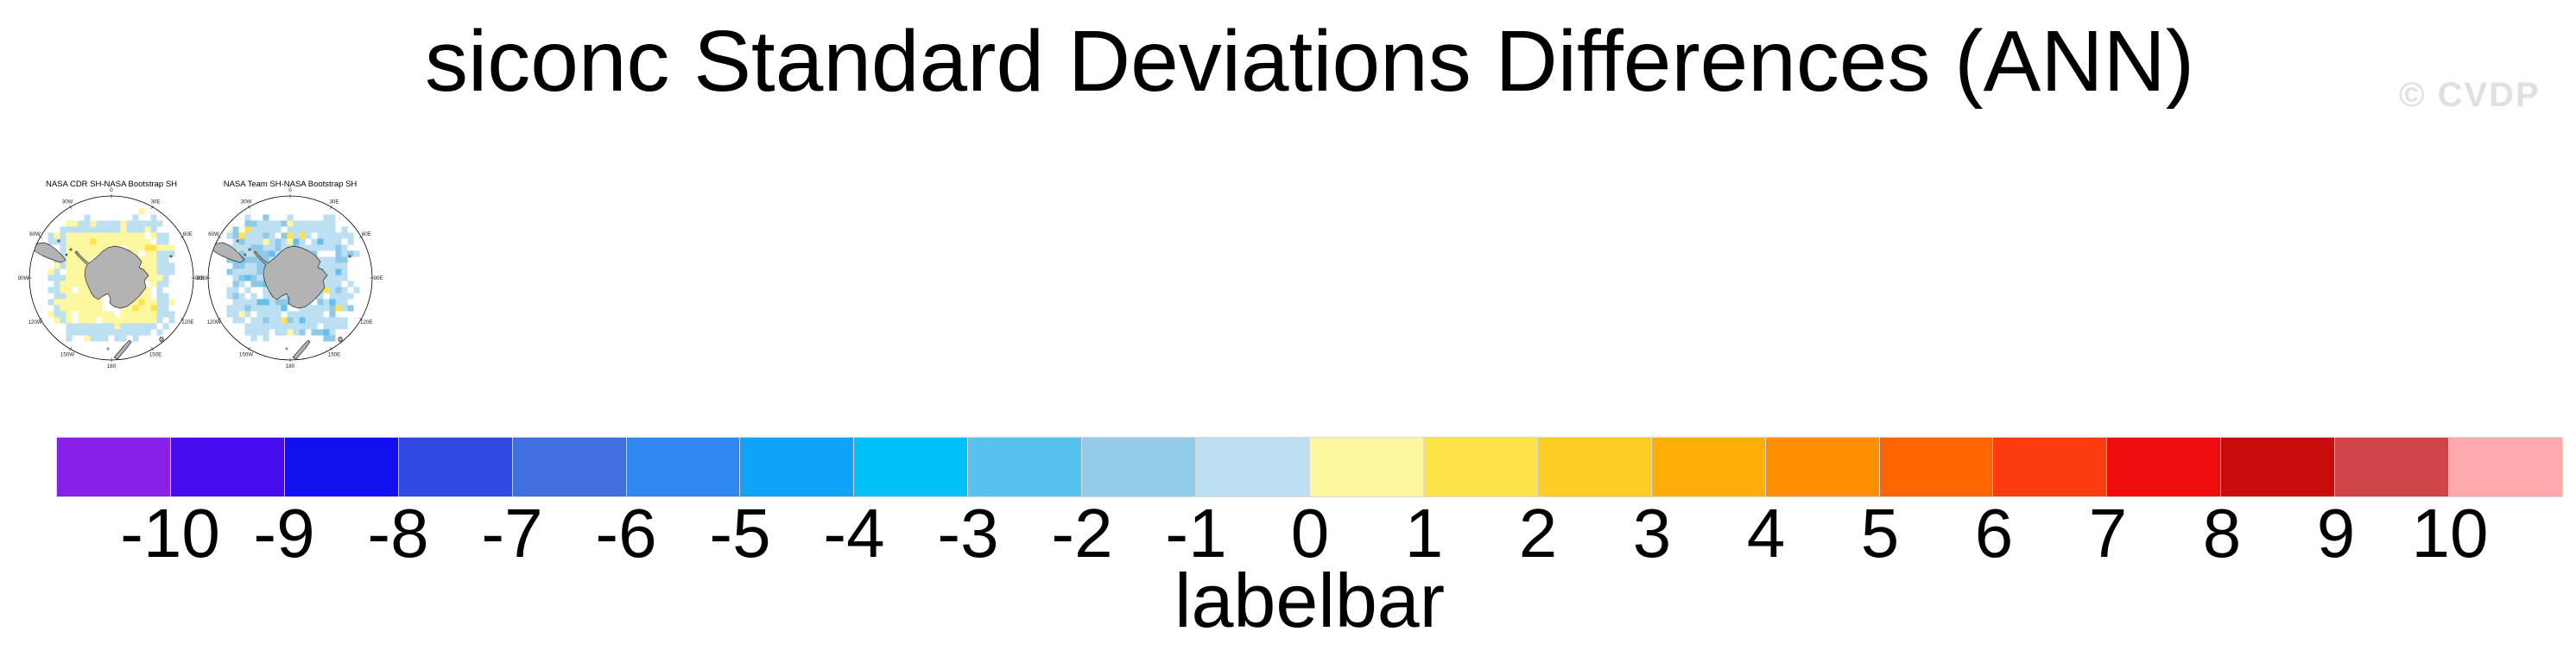 This screenshot has height=657, width=2576. I want to click on labelbar-tick: -9, so click(284, 533).